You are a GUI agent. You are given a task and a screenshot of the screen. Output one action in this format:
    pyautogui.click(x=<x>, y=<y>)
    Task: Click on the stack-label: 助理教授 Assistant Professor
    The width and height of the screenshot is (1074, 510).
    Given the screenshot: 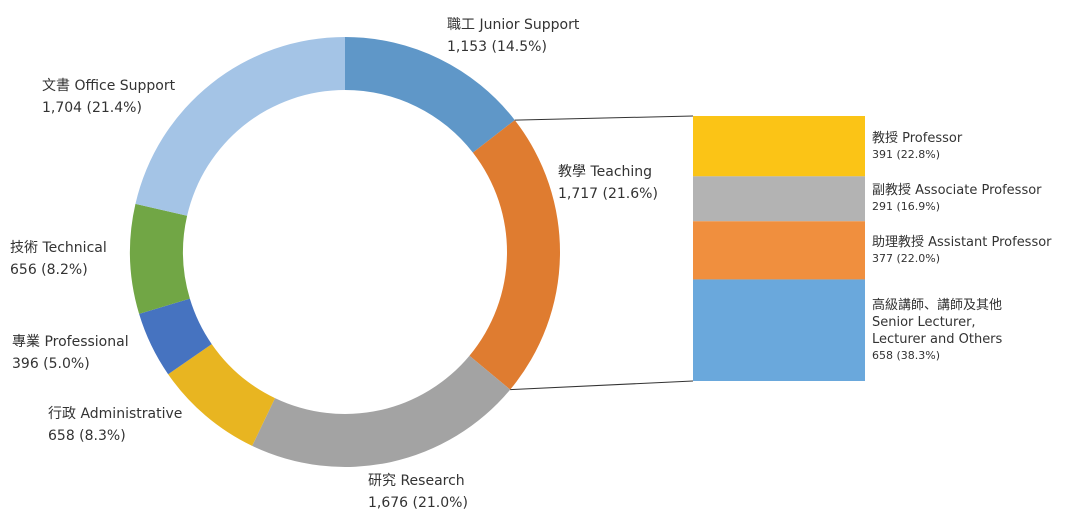 What is the action you would take?
    pyautogui.click(x=962, y=242)
    